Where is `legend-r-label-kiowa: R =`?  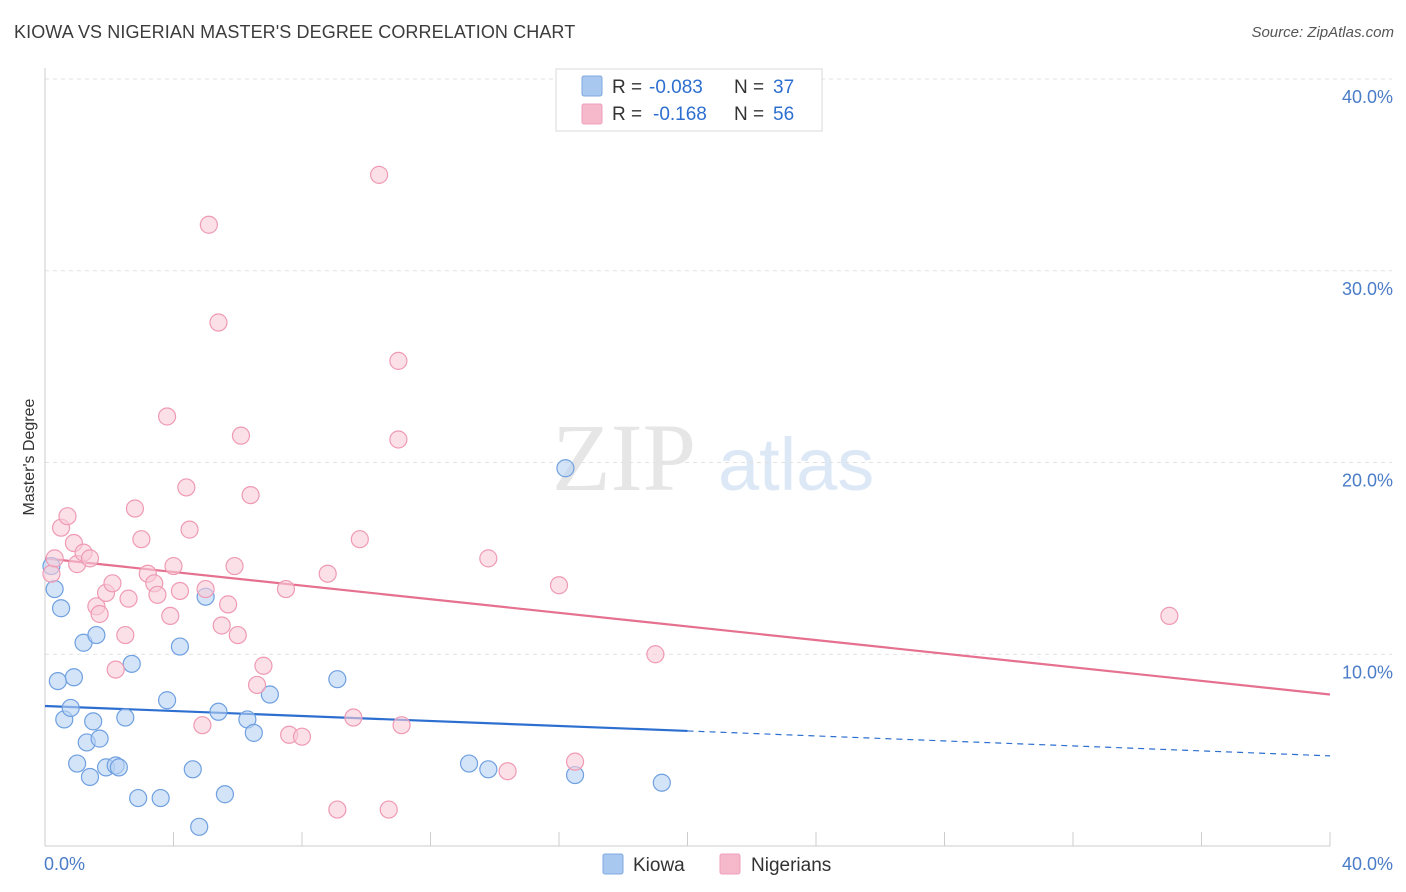 legend-r-label-kiowa: R = is located at coordinates (627, 87).